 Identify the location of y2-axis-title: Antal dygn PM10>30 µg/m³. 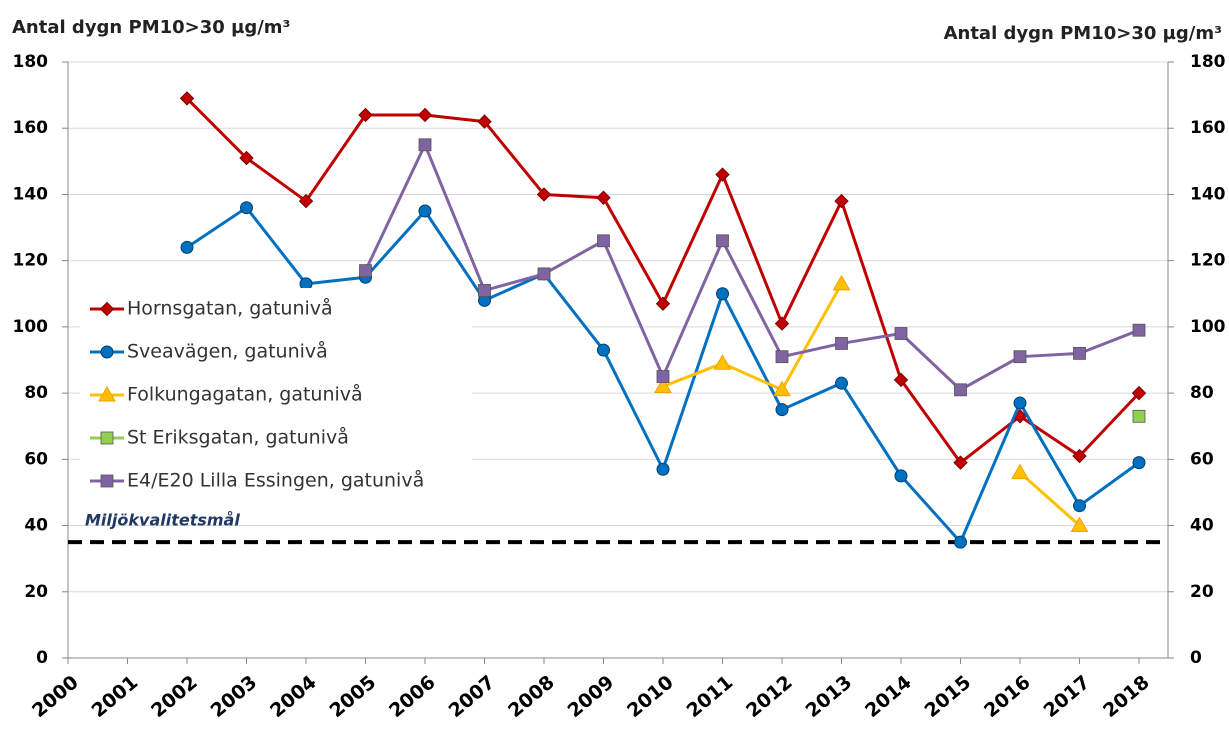
(1083, 33).